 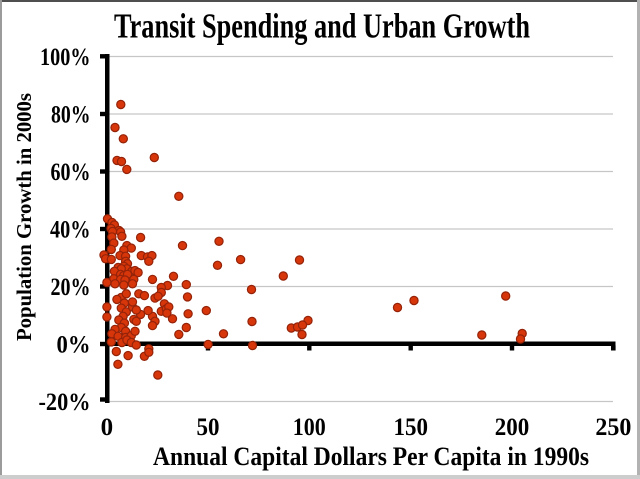 I want to click on svg-text:Transit Spending and Urban Gro: Transit Spending and Urban Growth, so click(x=322, y=26).